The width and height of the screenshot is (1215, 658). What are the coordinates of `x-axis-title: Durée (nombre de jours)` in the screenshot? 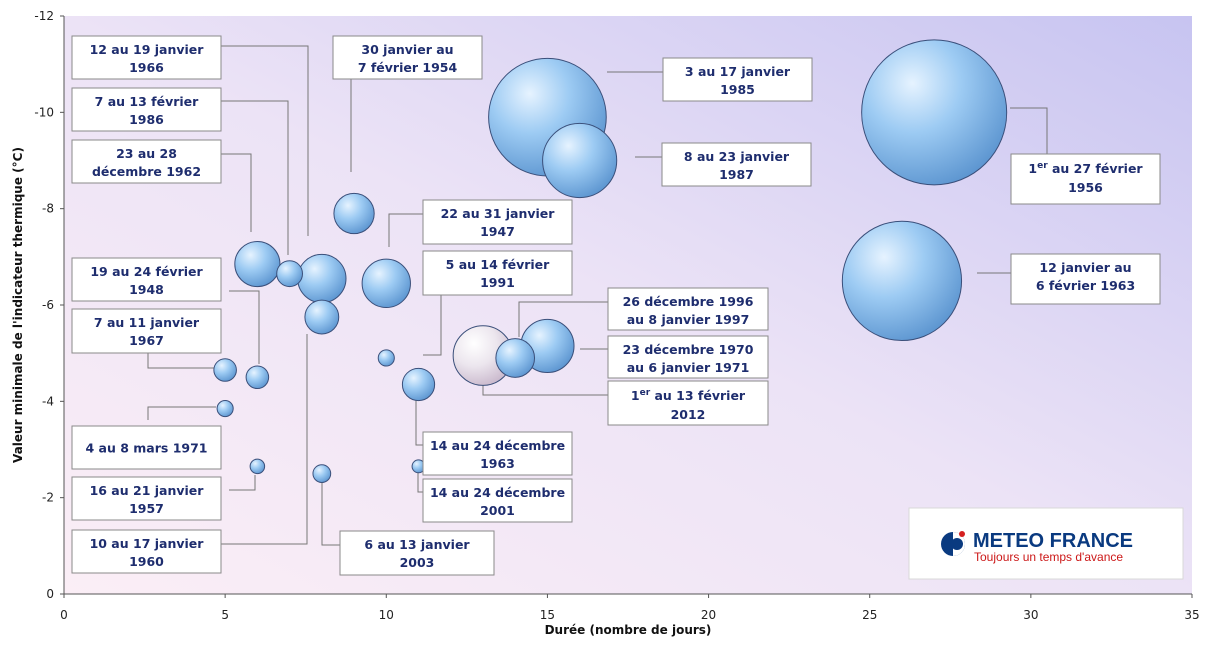 It's located at (628, 630).